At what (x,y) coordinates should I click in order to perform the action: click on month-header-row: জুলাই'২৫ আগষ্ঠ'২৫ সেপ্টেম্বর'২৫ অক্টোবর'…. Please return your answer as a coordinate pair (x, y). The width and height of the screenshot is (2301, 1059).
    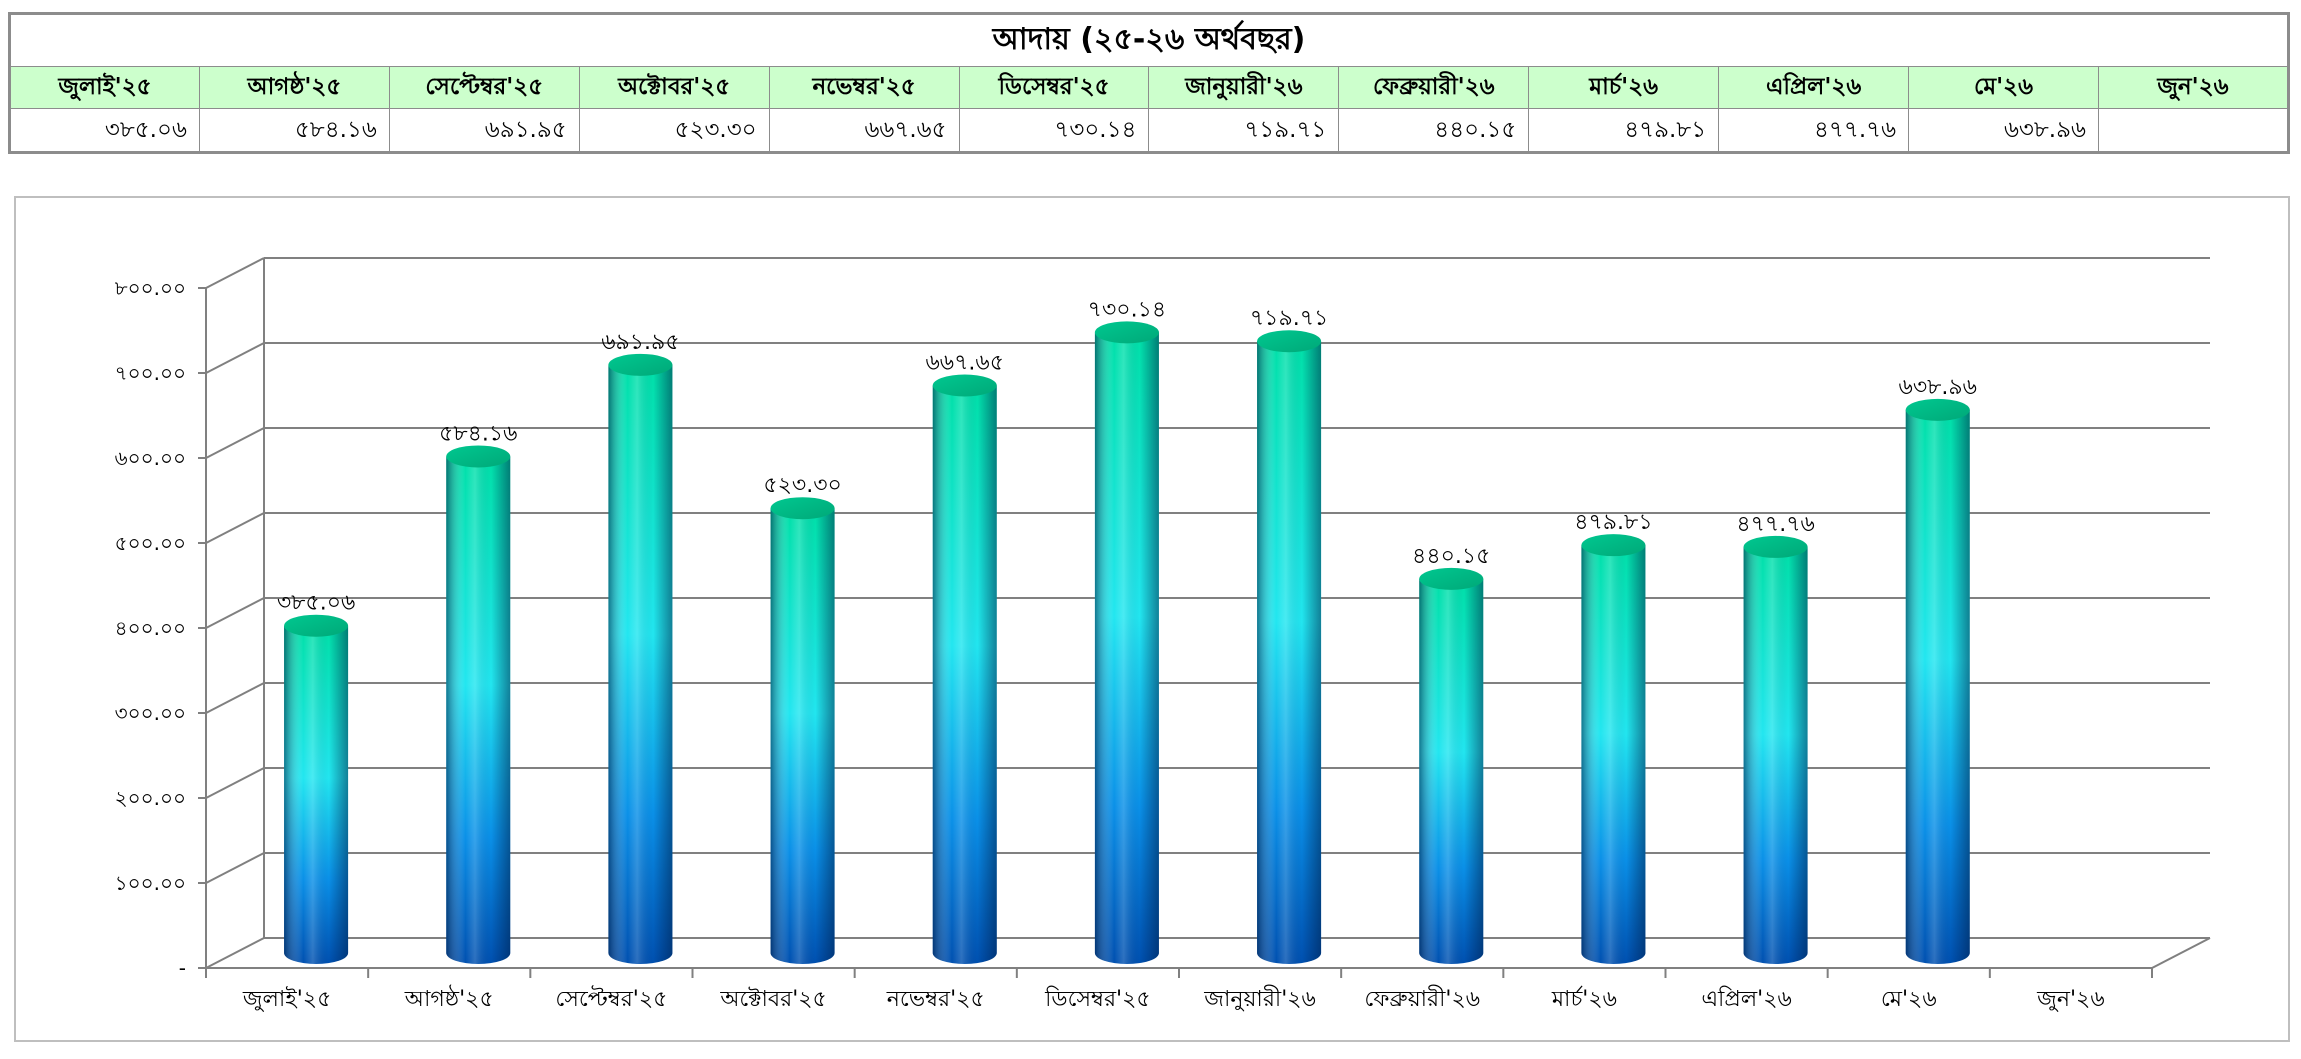
    Looking at the image, I should click on (1149, 87).